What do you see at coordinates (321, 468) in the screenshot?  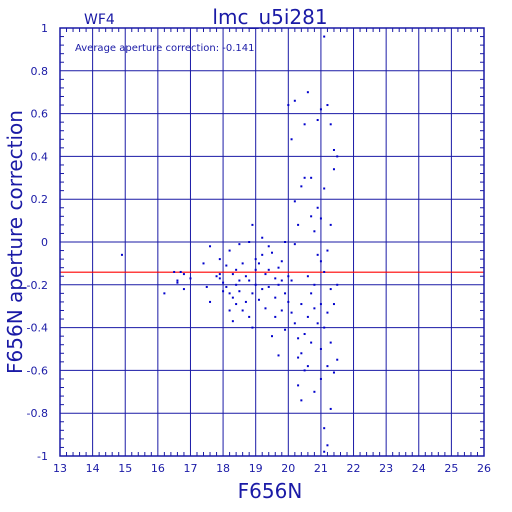 I see `x-tick-label: 21` at bounding box center [321, 468].